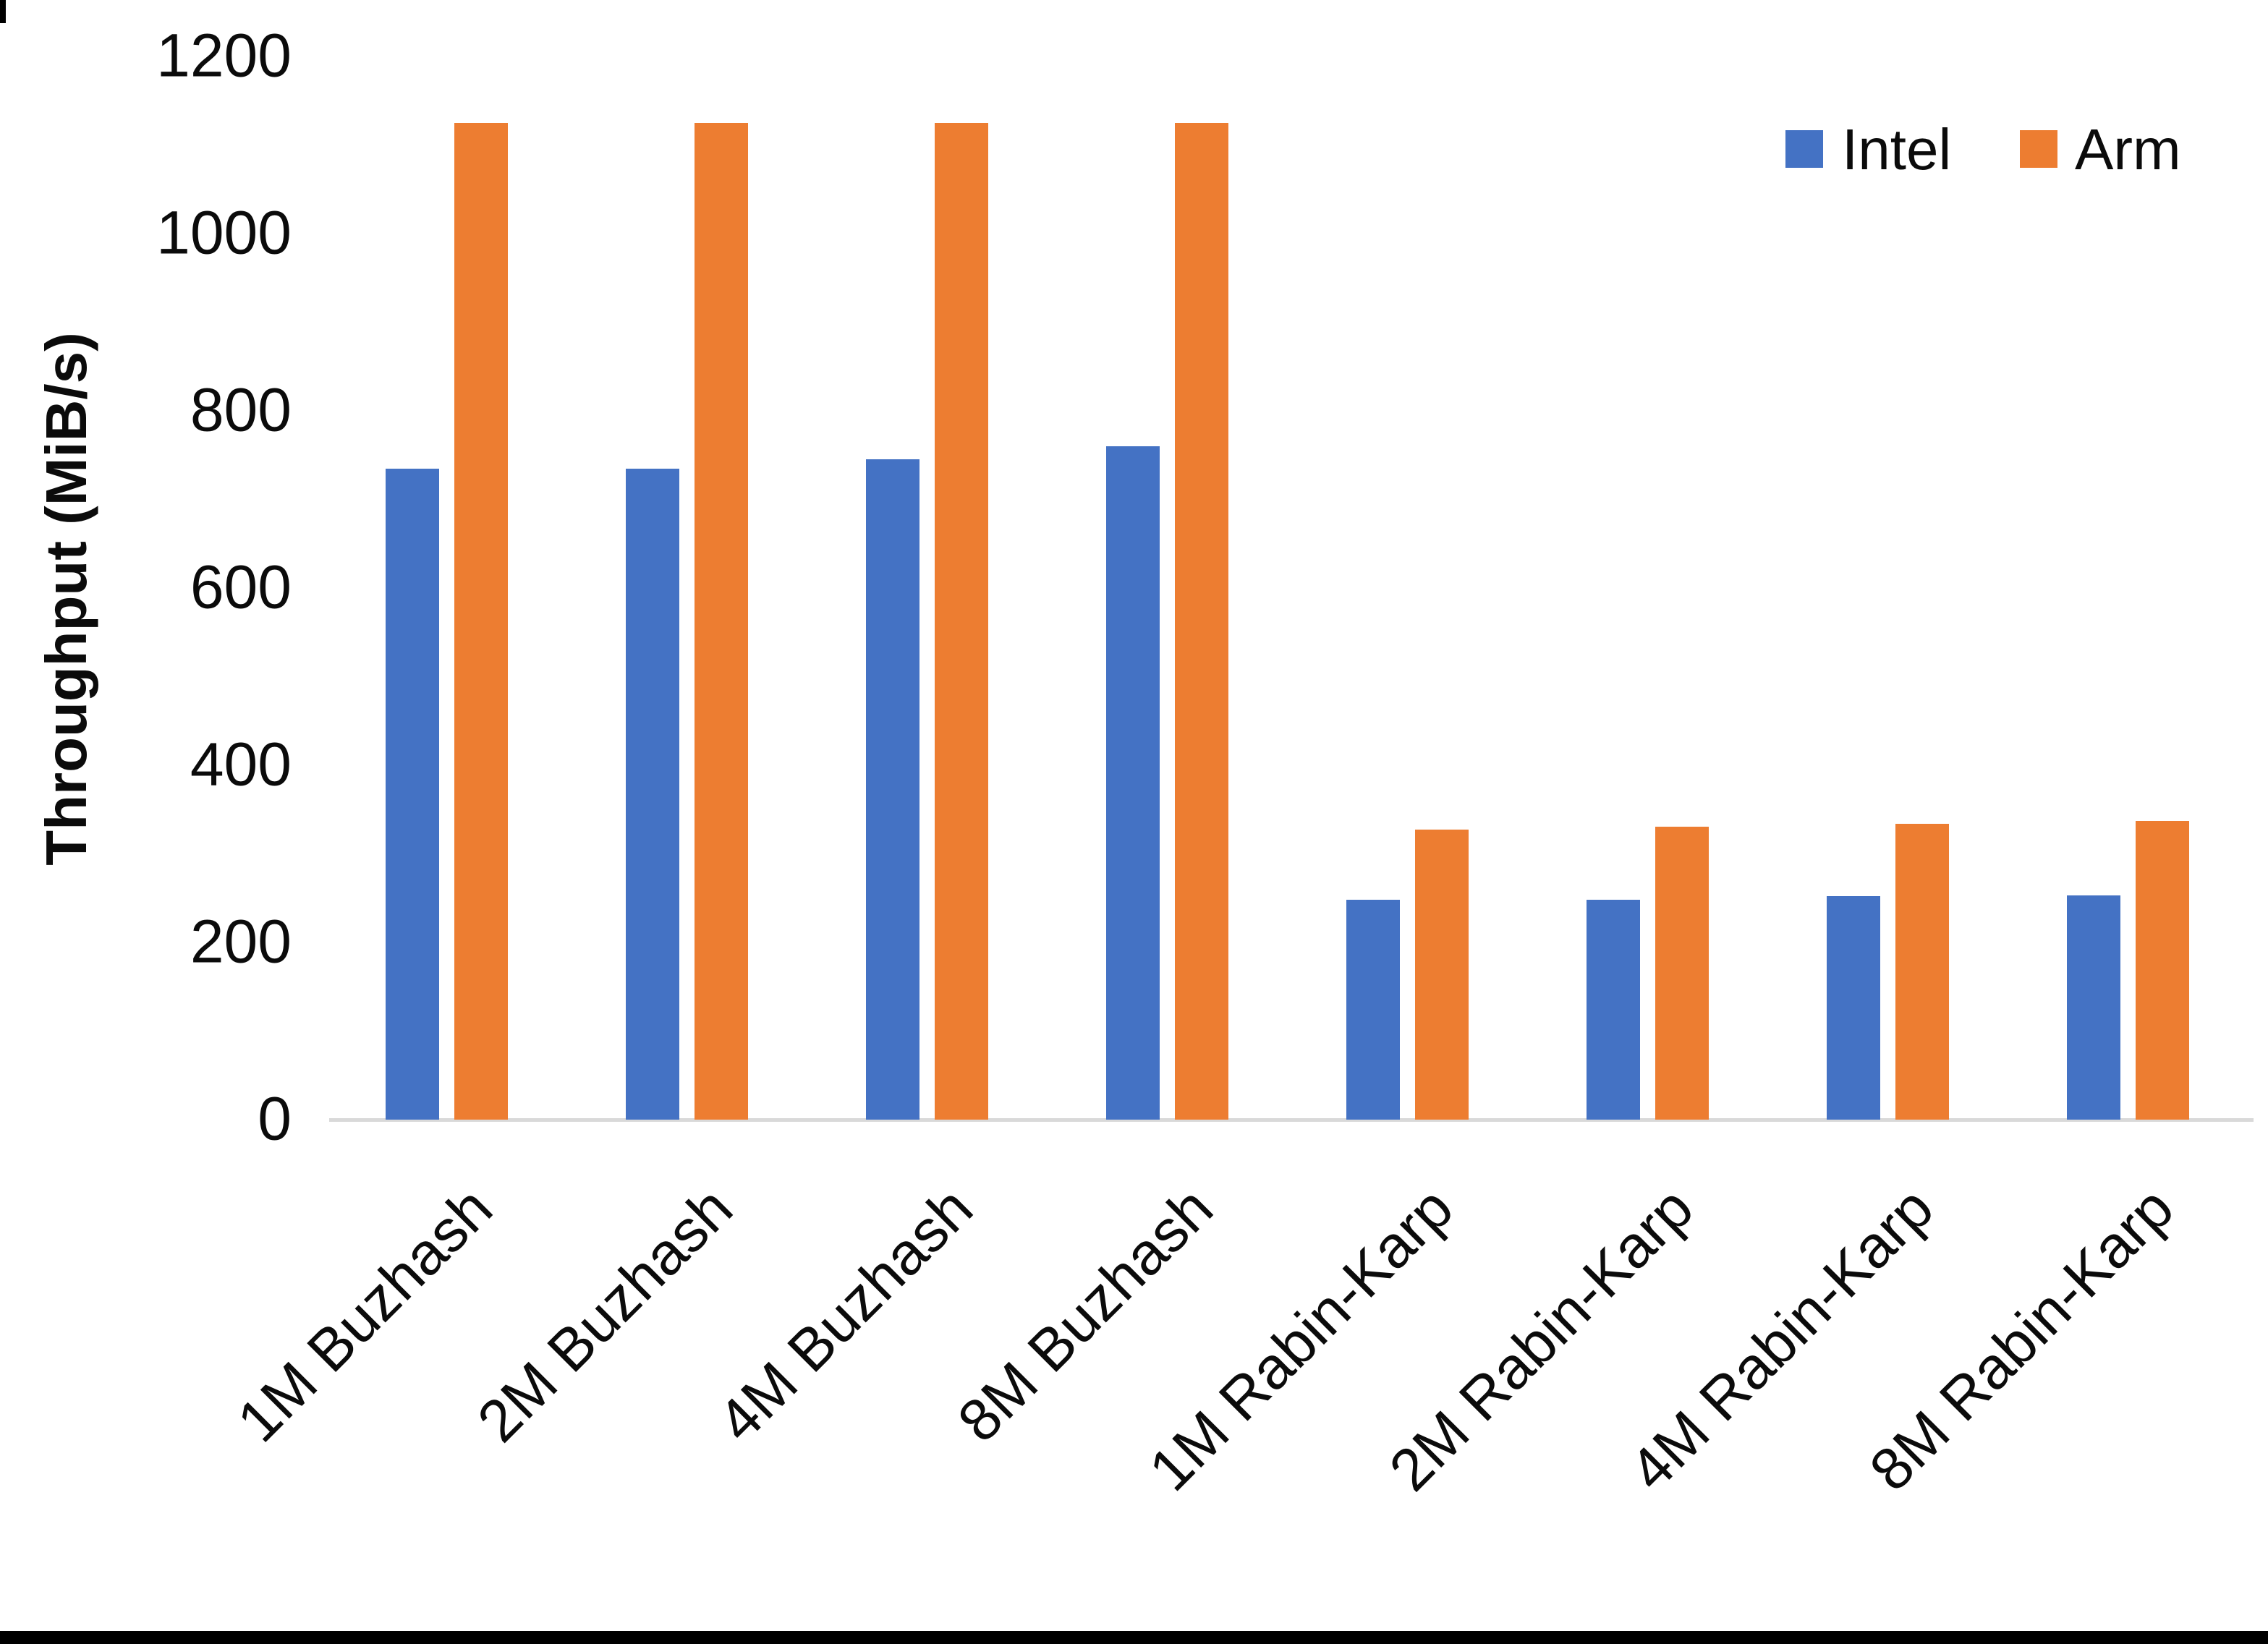  I want to click on bottom-border, so click(1134, 1637).